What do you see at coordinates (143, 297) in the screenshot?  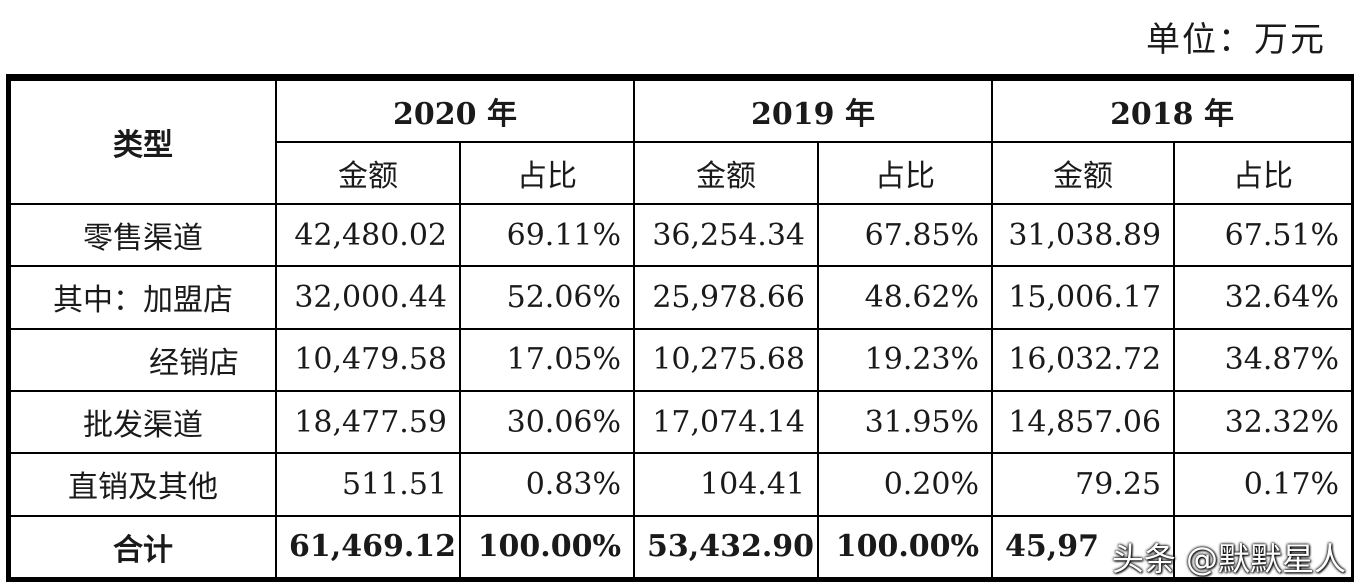 I see `row-label: 其中：加盟店` at bounding box center [143, 297].